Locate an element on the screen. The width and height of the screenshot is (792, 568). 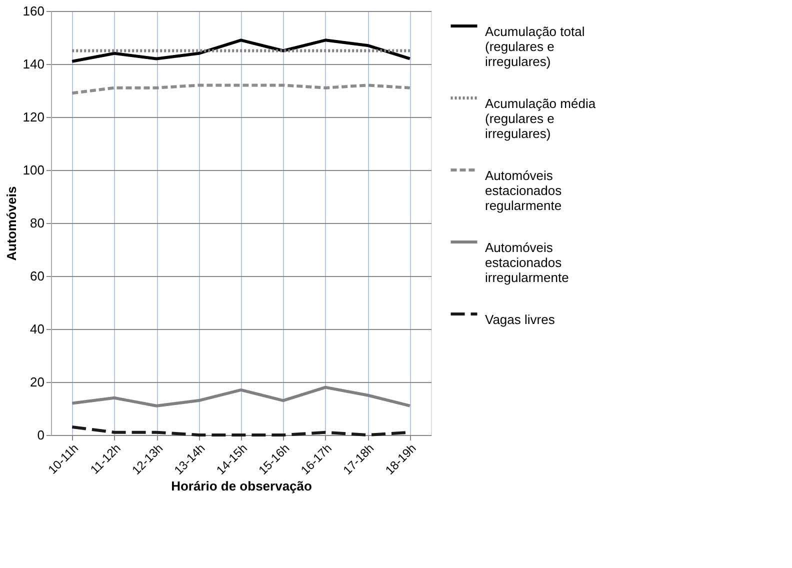
y-tick-label: 0 is located at coordinates (40, 435).